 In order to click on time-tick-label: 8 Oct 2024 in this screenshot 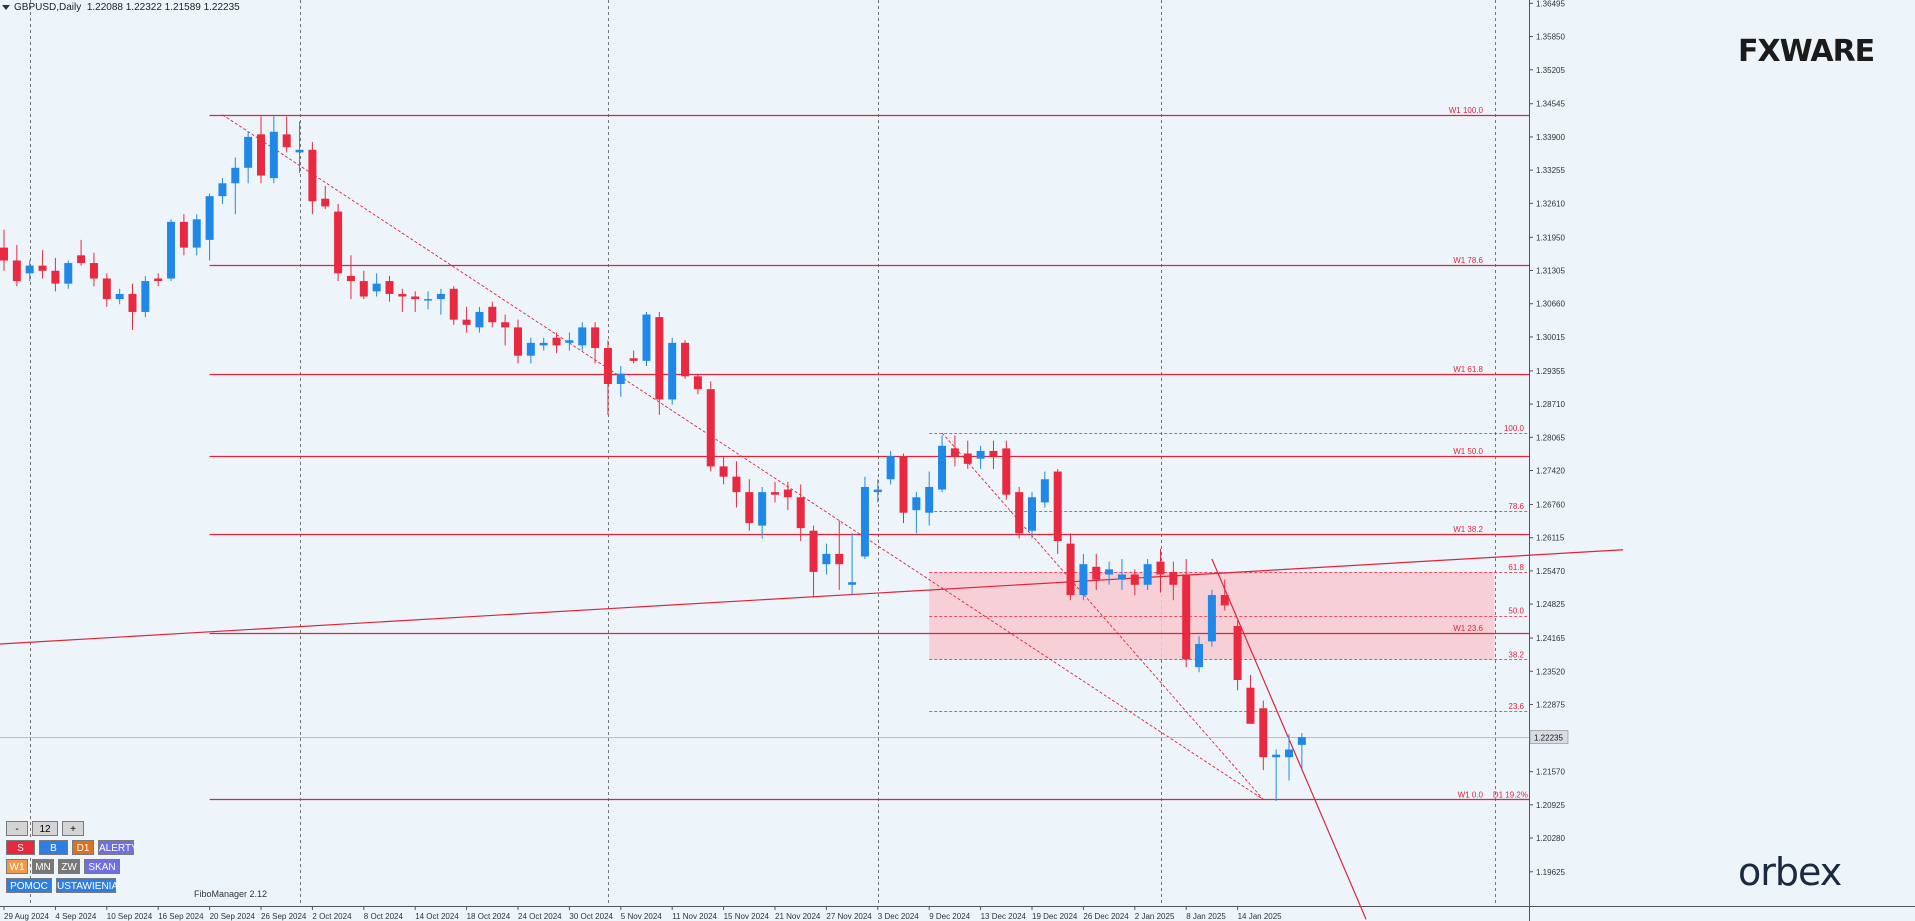, I will do `click(384, 916)`.